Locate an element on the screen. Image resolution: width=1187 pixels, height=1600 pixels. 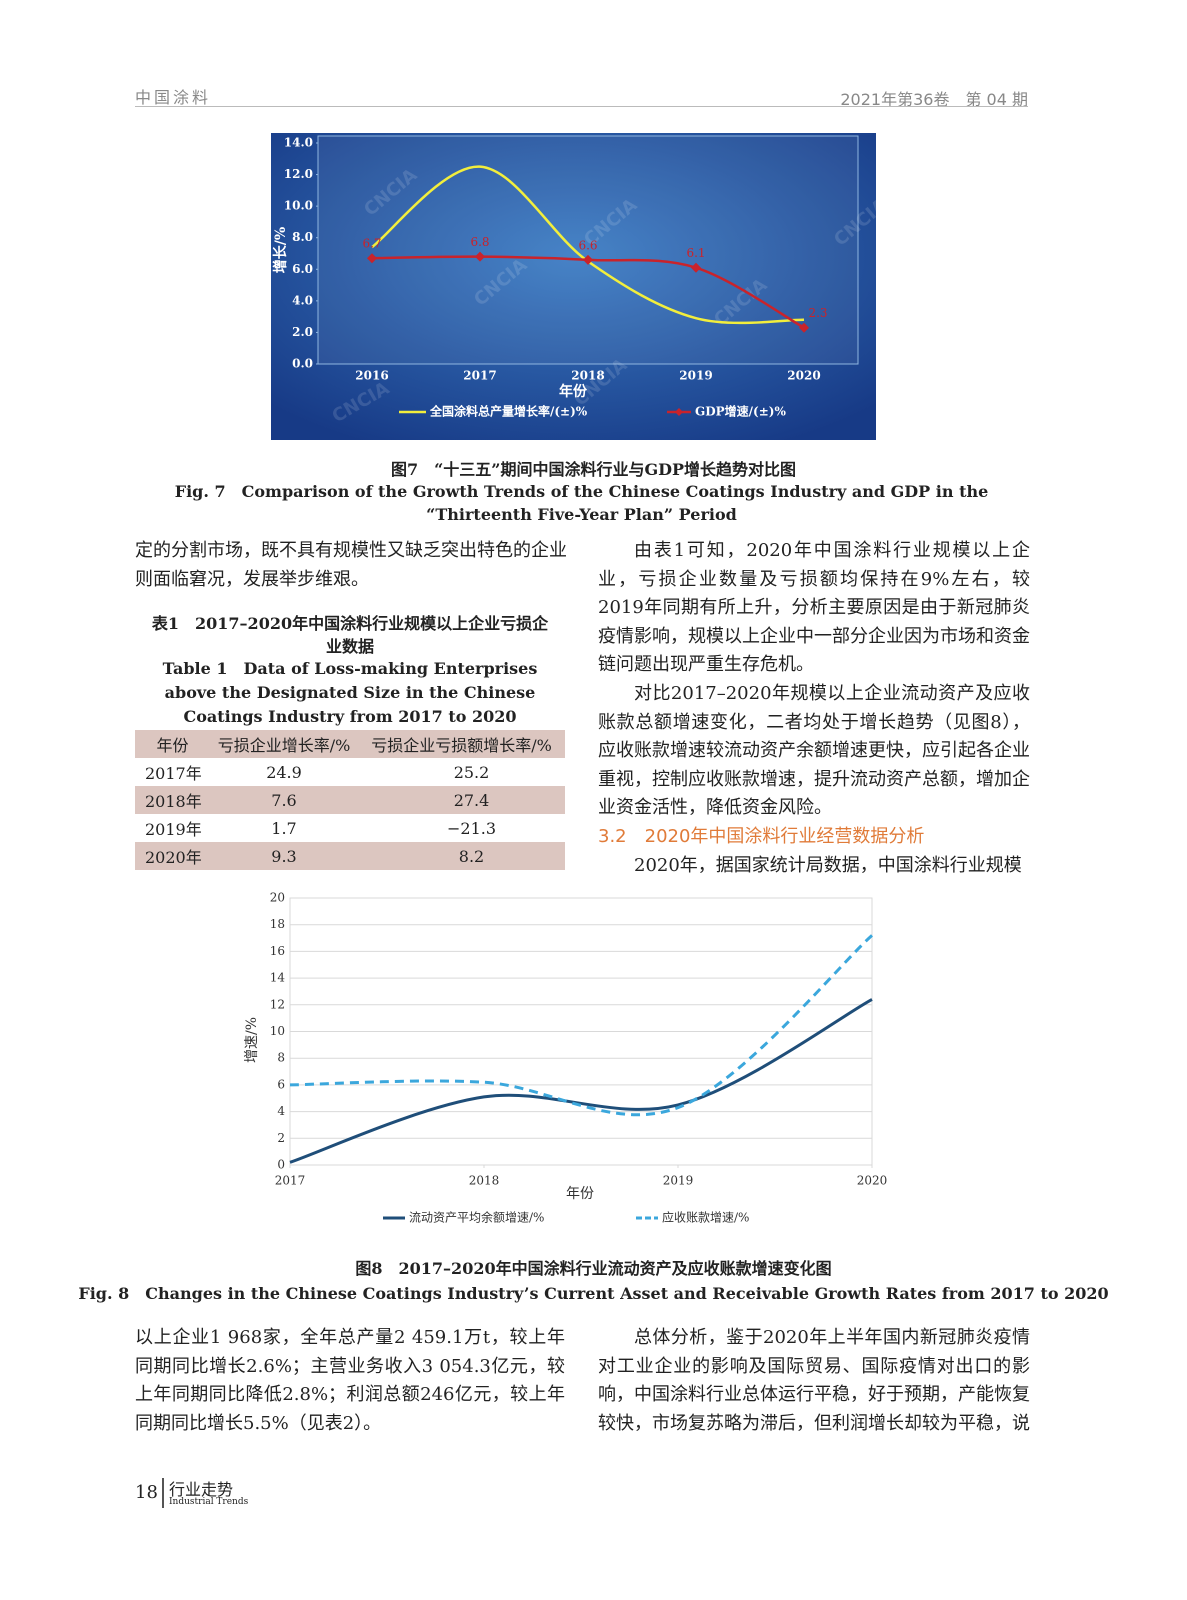
table-header-row: 年份 亏损企业增长率/% 亏损企业亏损额增长率/% is located at coordinates (350, 744).